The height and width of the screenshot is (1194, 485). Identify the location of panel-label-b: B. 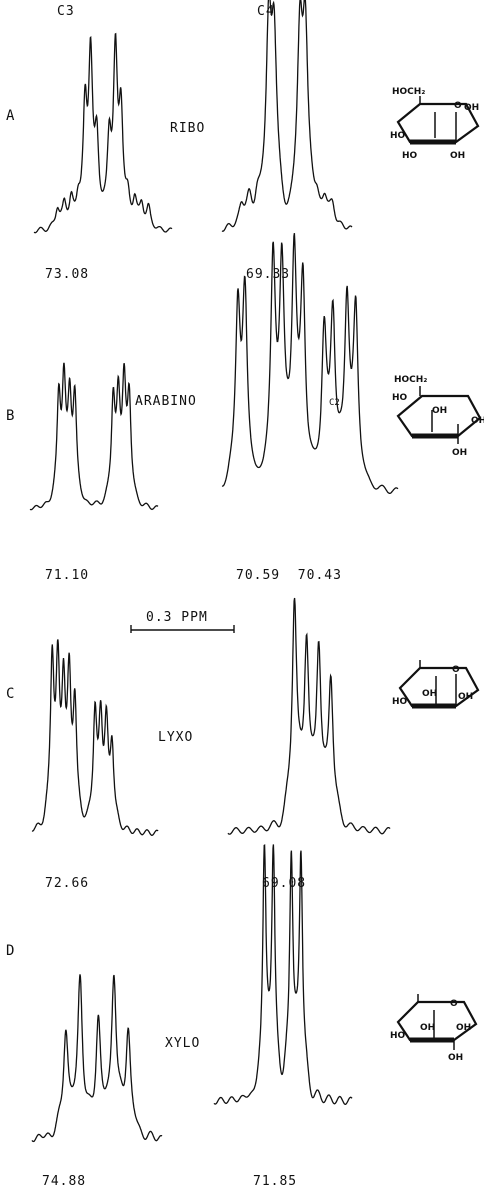
(11, 416).